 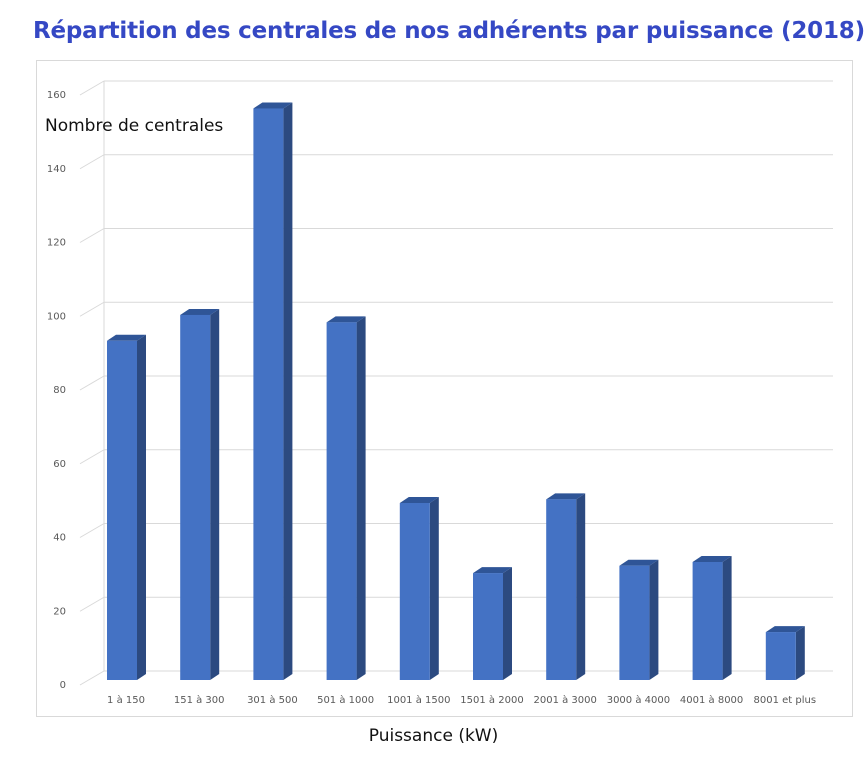 What do you see at coordinates (418, 700) in the screenshot?
I see `x-tick-label: 1001 à 1500` at bounding box center [418, 700].